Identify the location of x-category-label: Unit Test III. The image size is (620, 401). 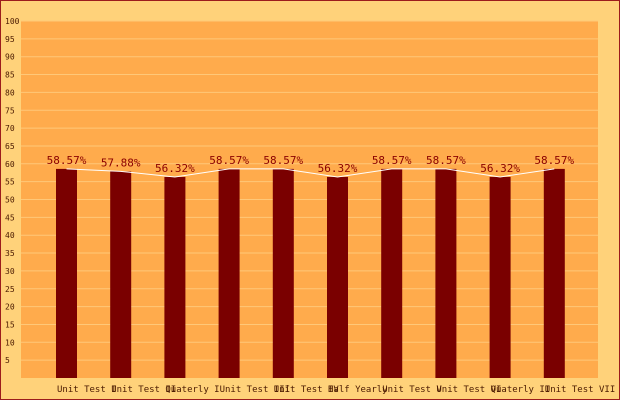
(255, 390).